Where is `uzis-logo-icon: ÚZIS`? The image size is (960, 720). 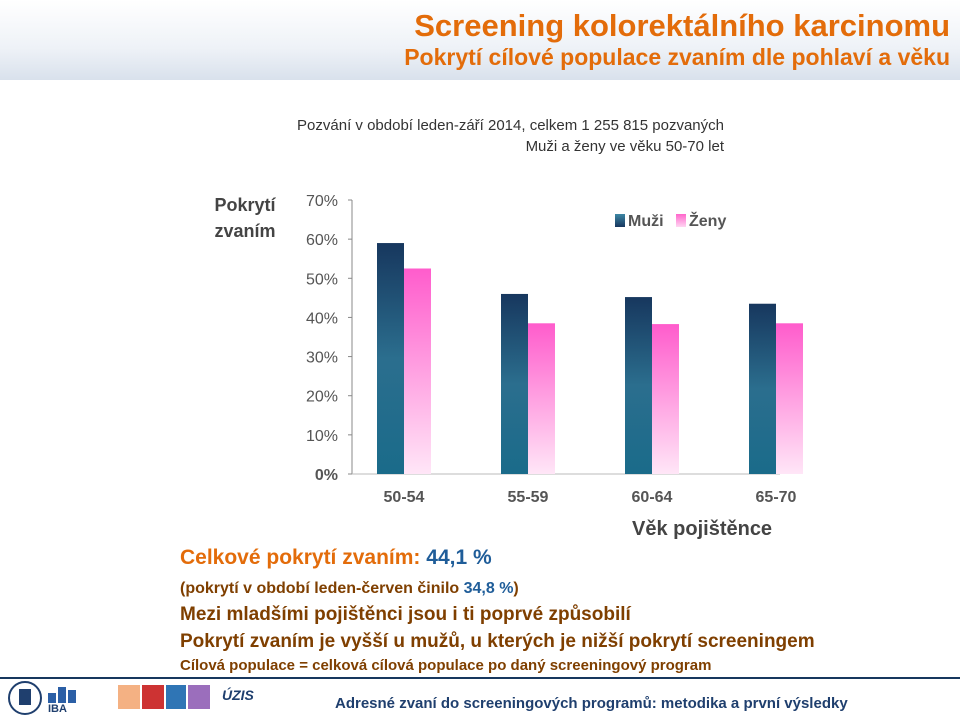 uzis-logo-icon: ÚZIS is located at coordinates (238, 695).